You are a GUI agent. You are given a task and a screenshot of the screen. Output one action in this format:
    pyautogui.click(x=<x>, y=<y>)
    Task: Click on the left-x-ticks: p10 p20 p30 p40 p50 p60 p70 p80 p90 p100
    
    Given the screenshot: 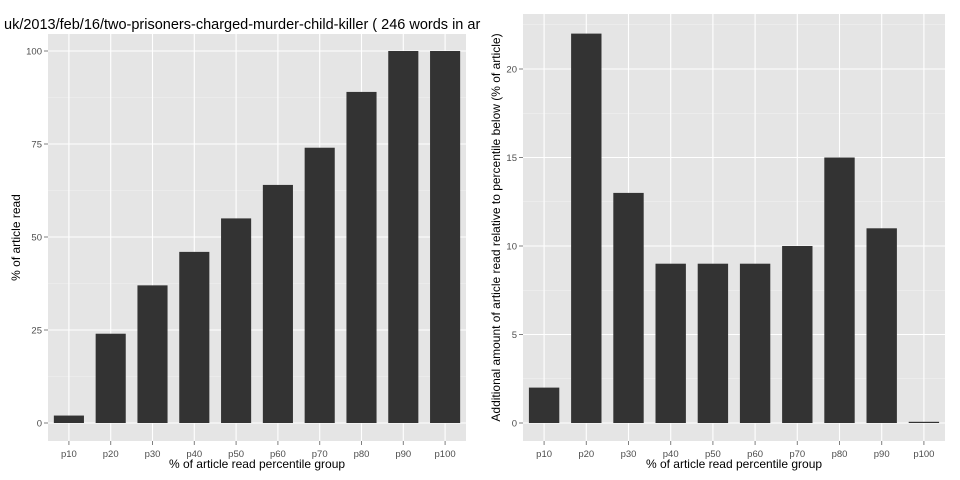 What is the action you would take?
    pyautogui.click(x=258, y=450)
    